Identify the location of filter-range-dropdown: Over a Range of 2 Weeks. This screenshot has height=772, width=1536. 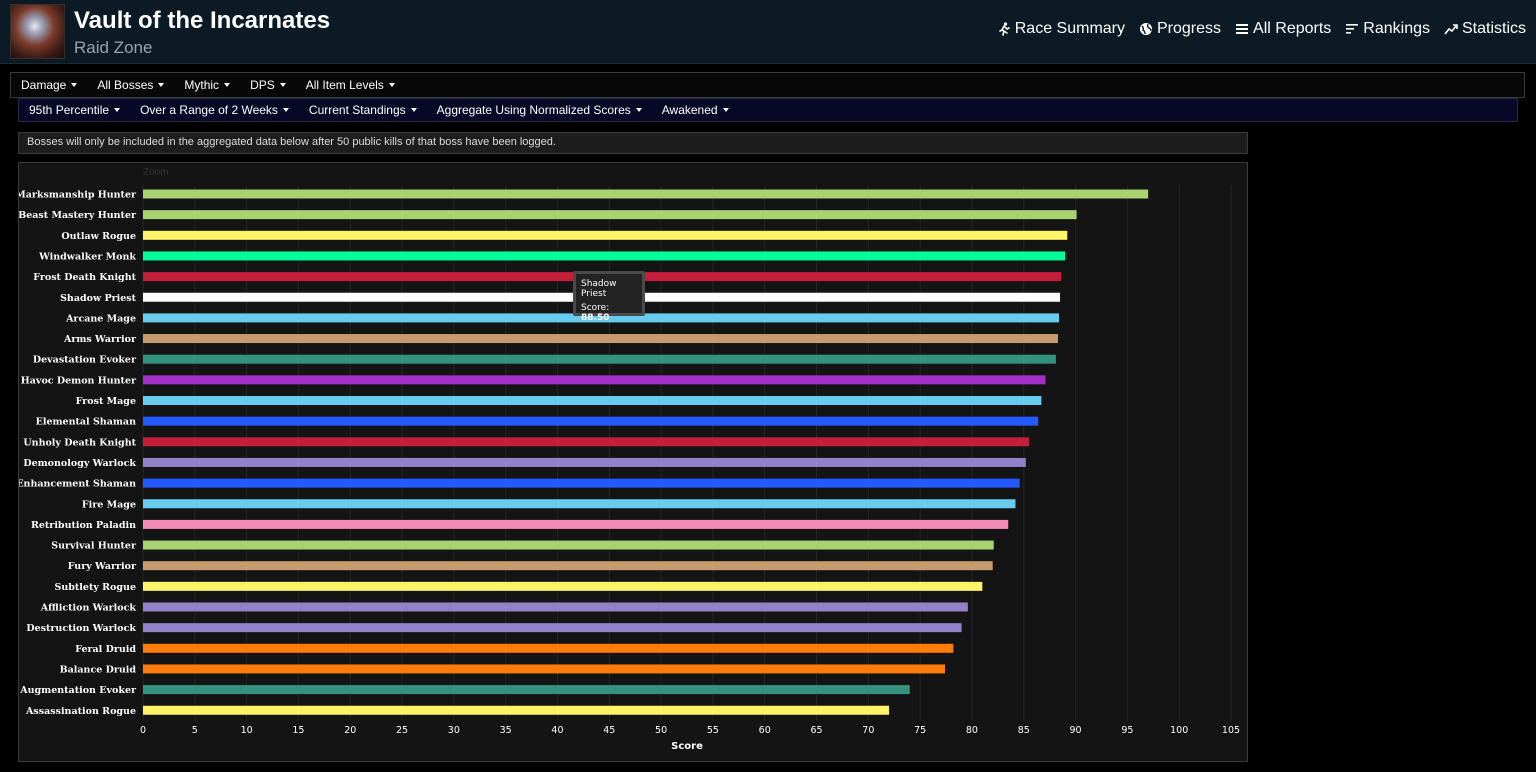
(214, 110).